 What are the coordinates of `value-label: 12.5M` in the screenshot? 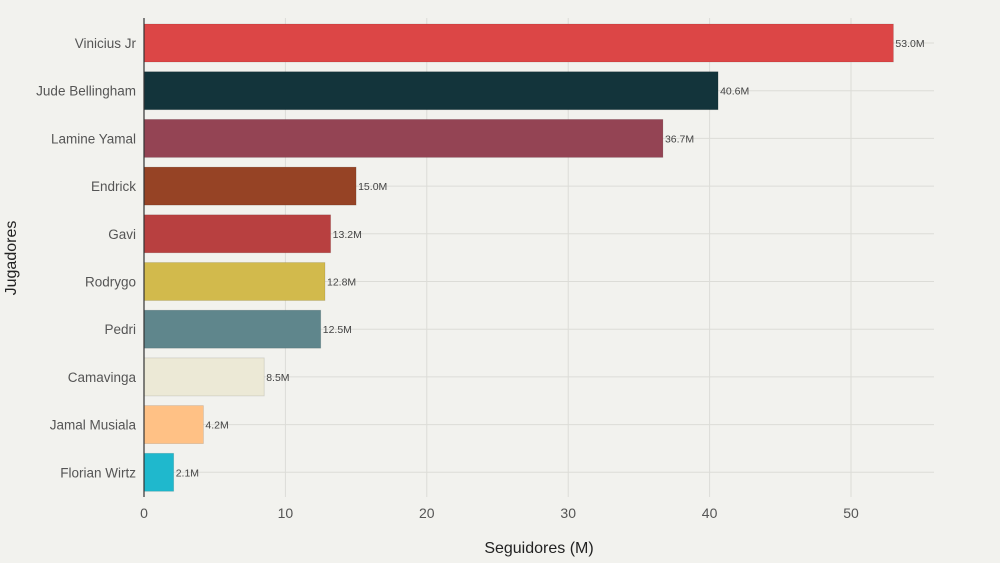 It's located at (337, 330).